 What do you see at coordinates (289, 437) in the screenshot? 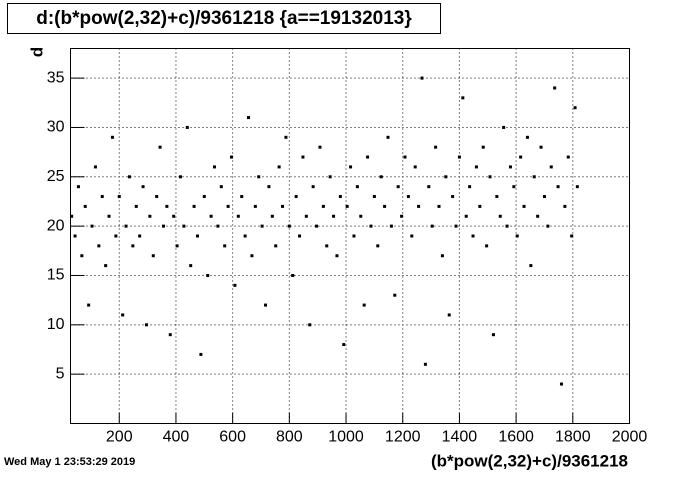
I see `x-tick-label: 800` at bounding box center [289, 437].